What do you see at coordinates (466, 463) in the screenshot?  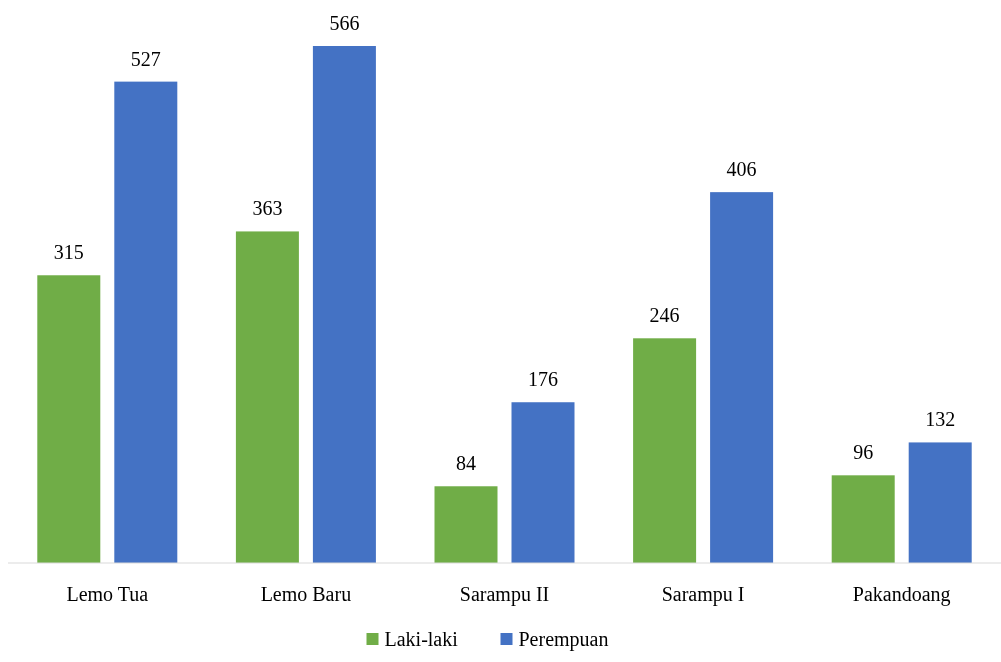 I see `data-label: 84` at bounding box center [466, 463].